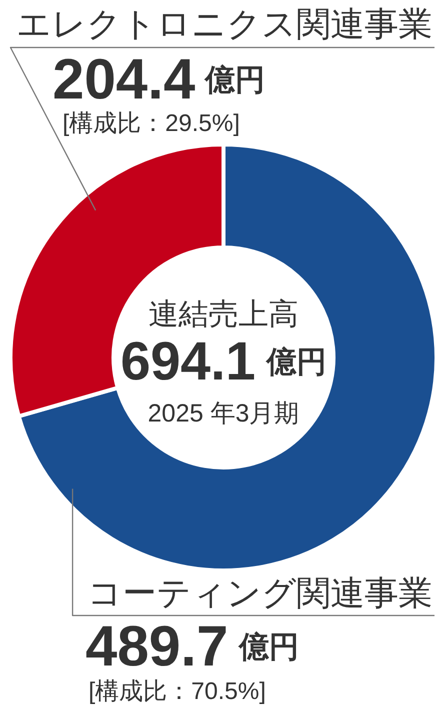 The height and width of the screenshot is (709, 444). Describe the element at coordinates (224, 25) in the screenshot. I see `slice-label: エレクトロニクス関連事業` at that location.